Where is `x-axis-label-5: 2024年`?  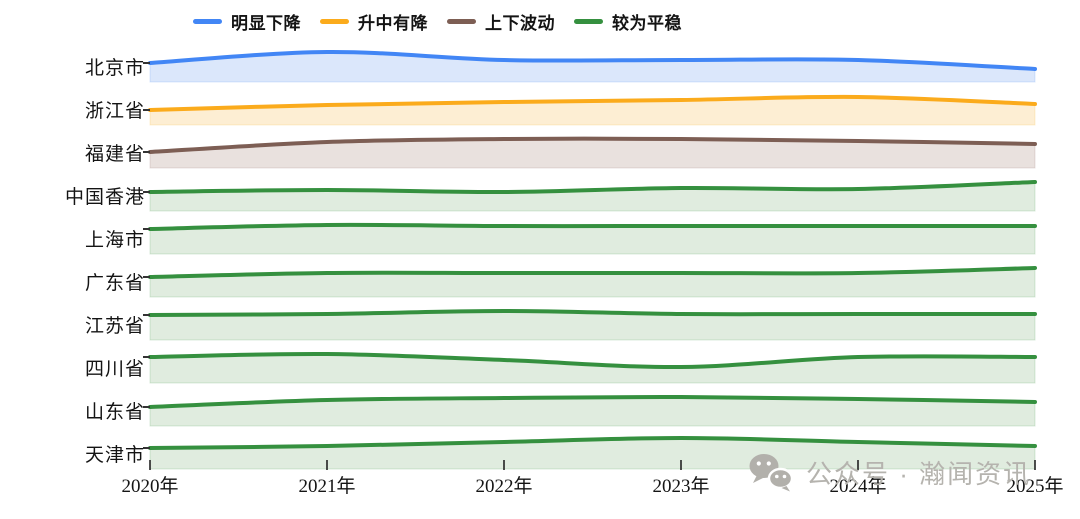 x-axis-label-5: 2024年 is located at coordinates (858, 486).